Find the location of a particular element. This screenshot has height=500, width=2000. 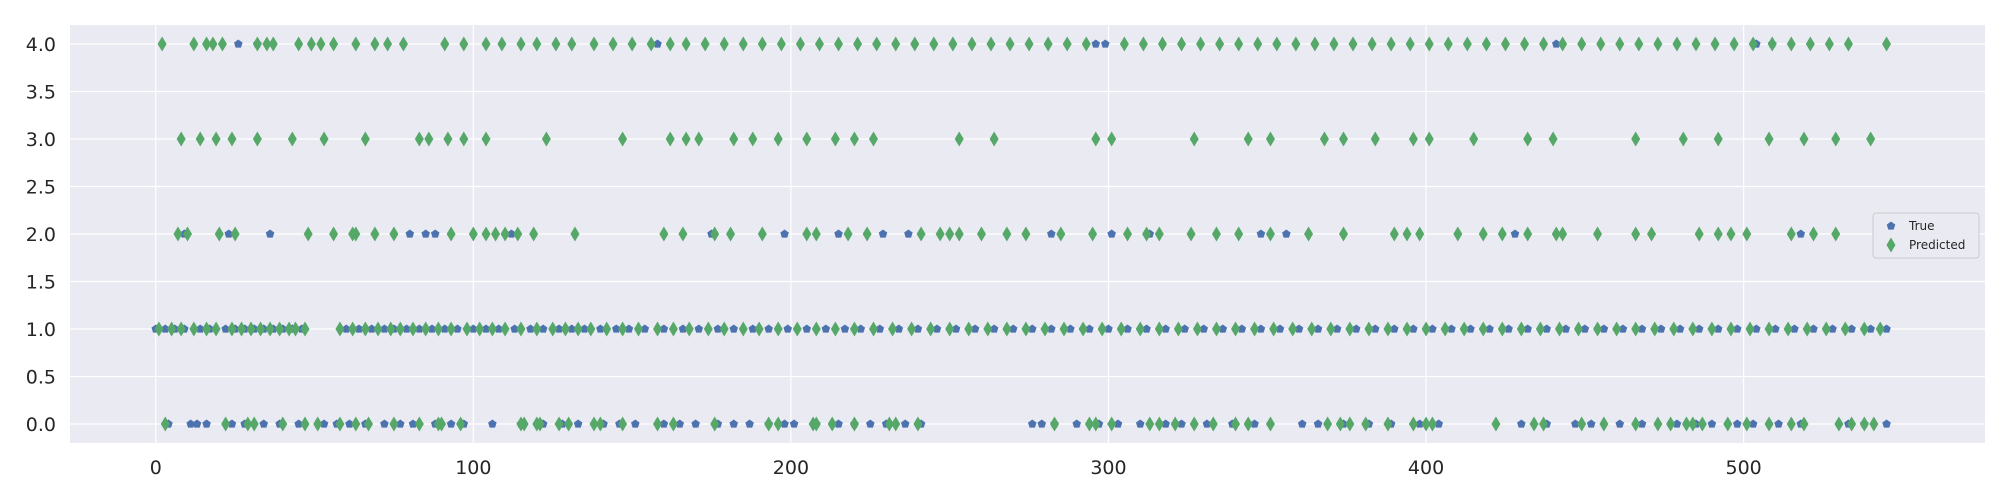

legend-frame is located at coordinates (1926, 235).